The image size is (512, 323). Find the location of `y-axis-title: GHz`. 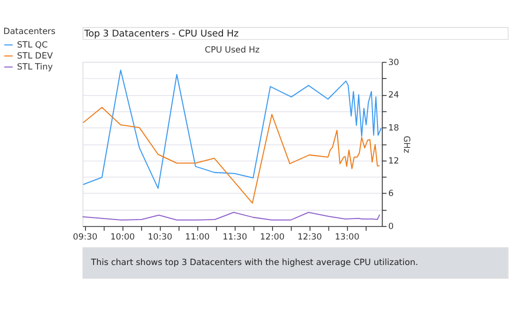

y-axis-title: GHz is located at coordinates (406, 145).